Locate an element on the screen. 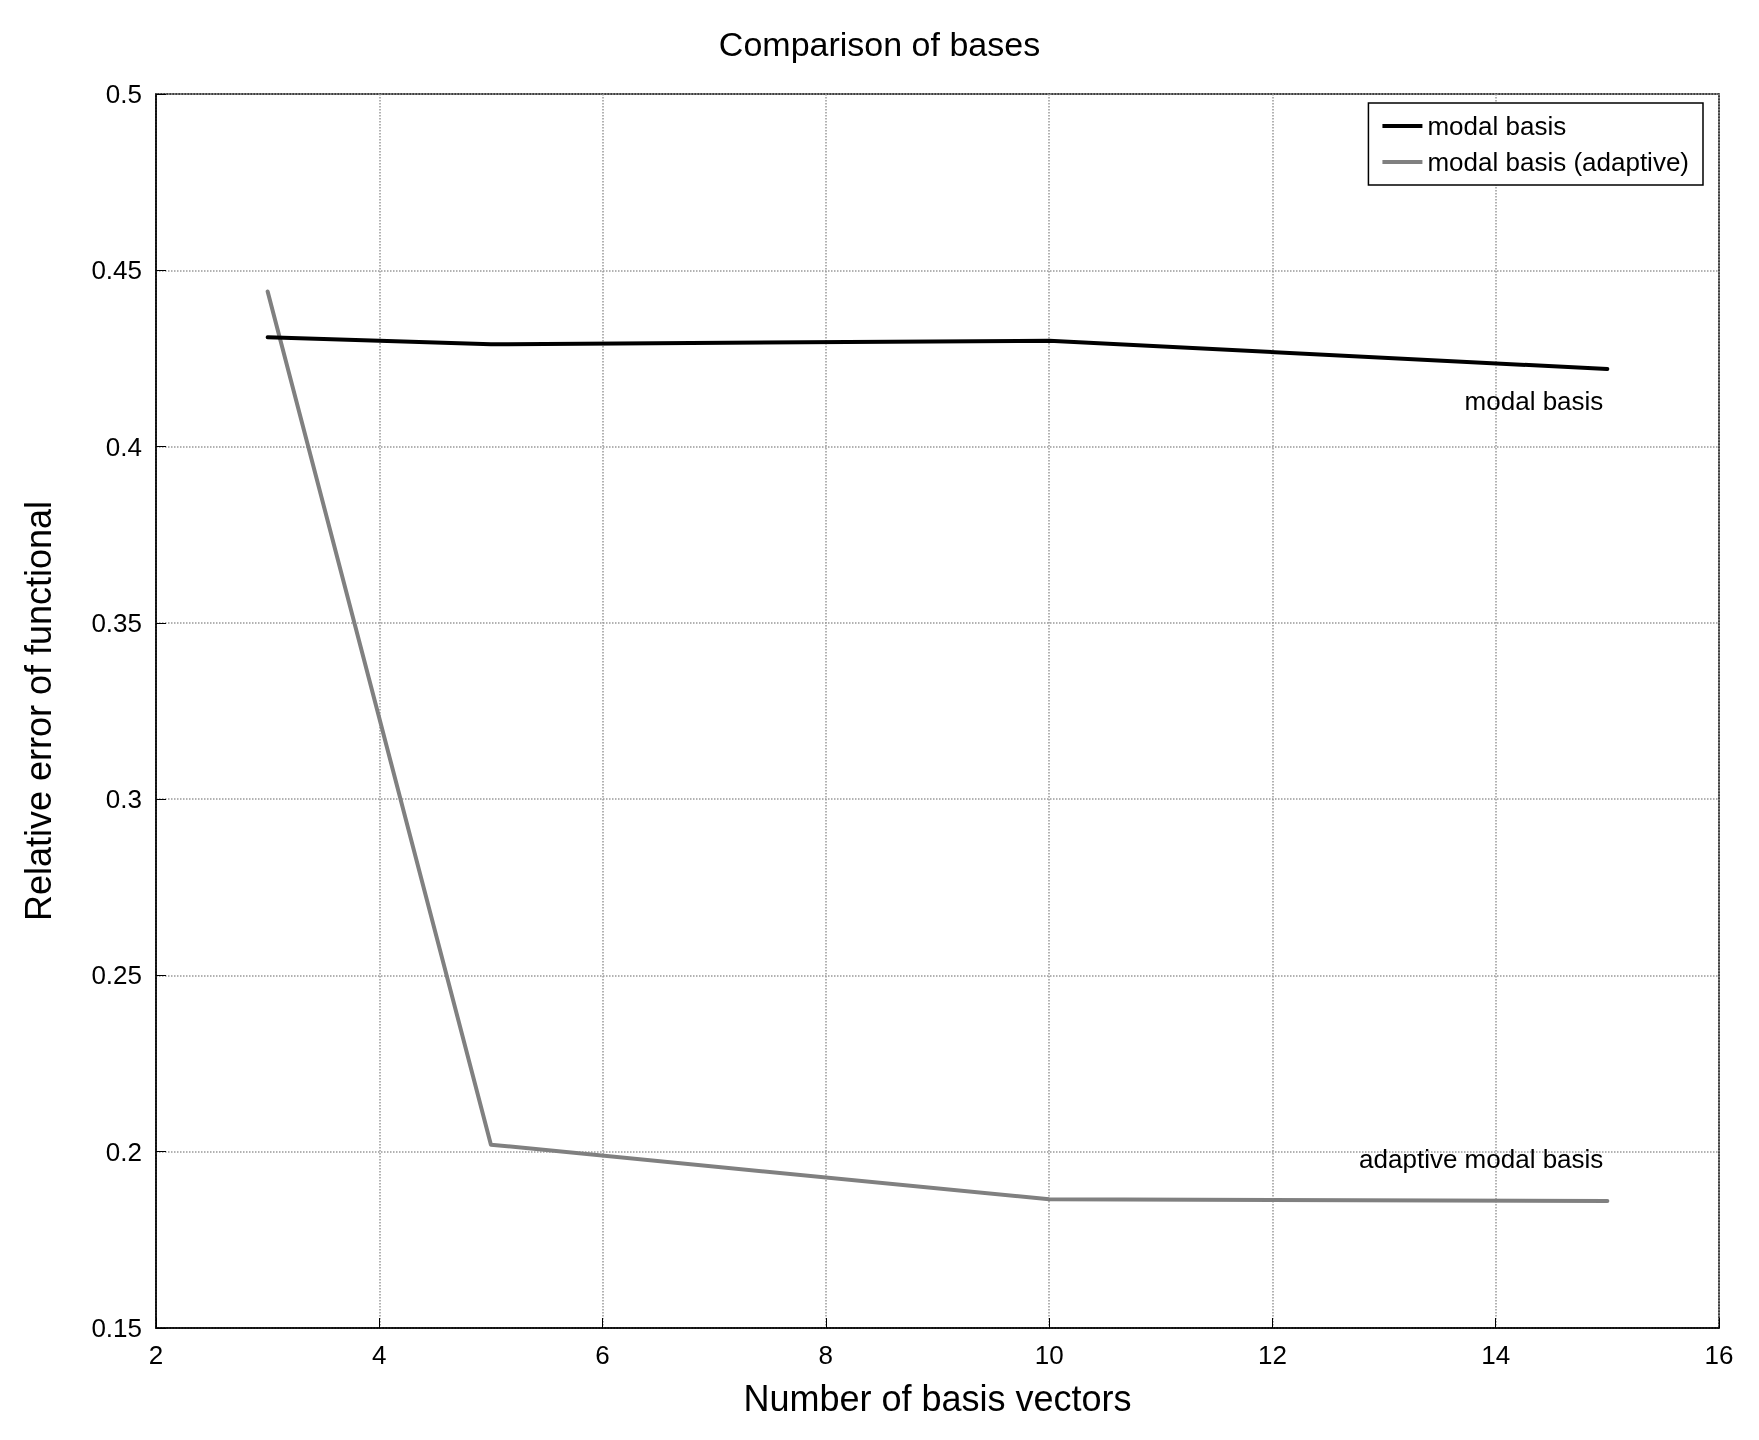 This screenshot has width=1759, height=1440. legend-label: modal basis (adaptive) is located at coordinates (1558, 162).